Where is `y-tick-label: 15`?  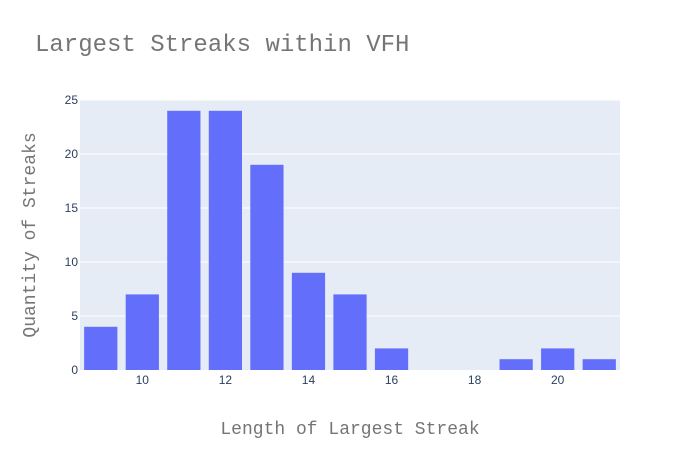
y-tick-label: 15 is located at coordinates (72, 208).